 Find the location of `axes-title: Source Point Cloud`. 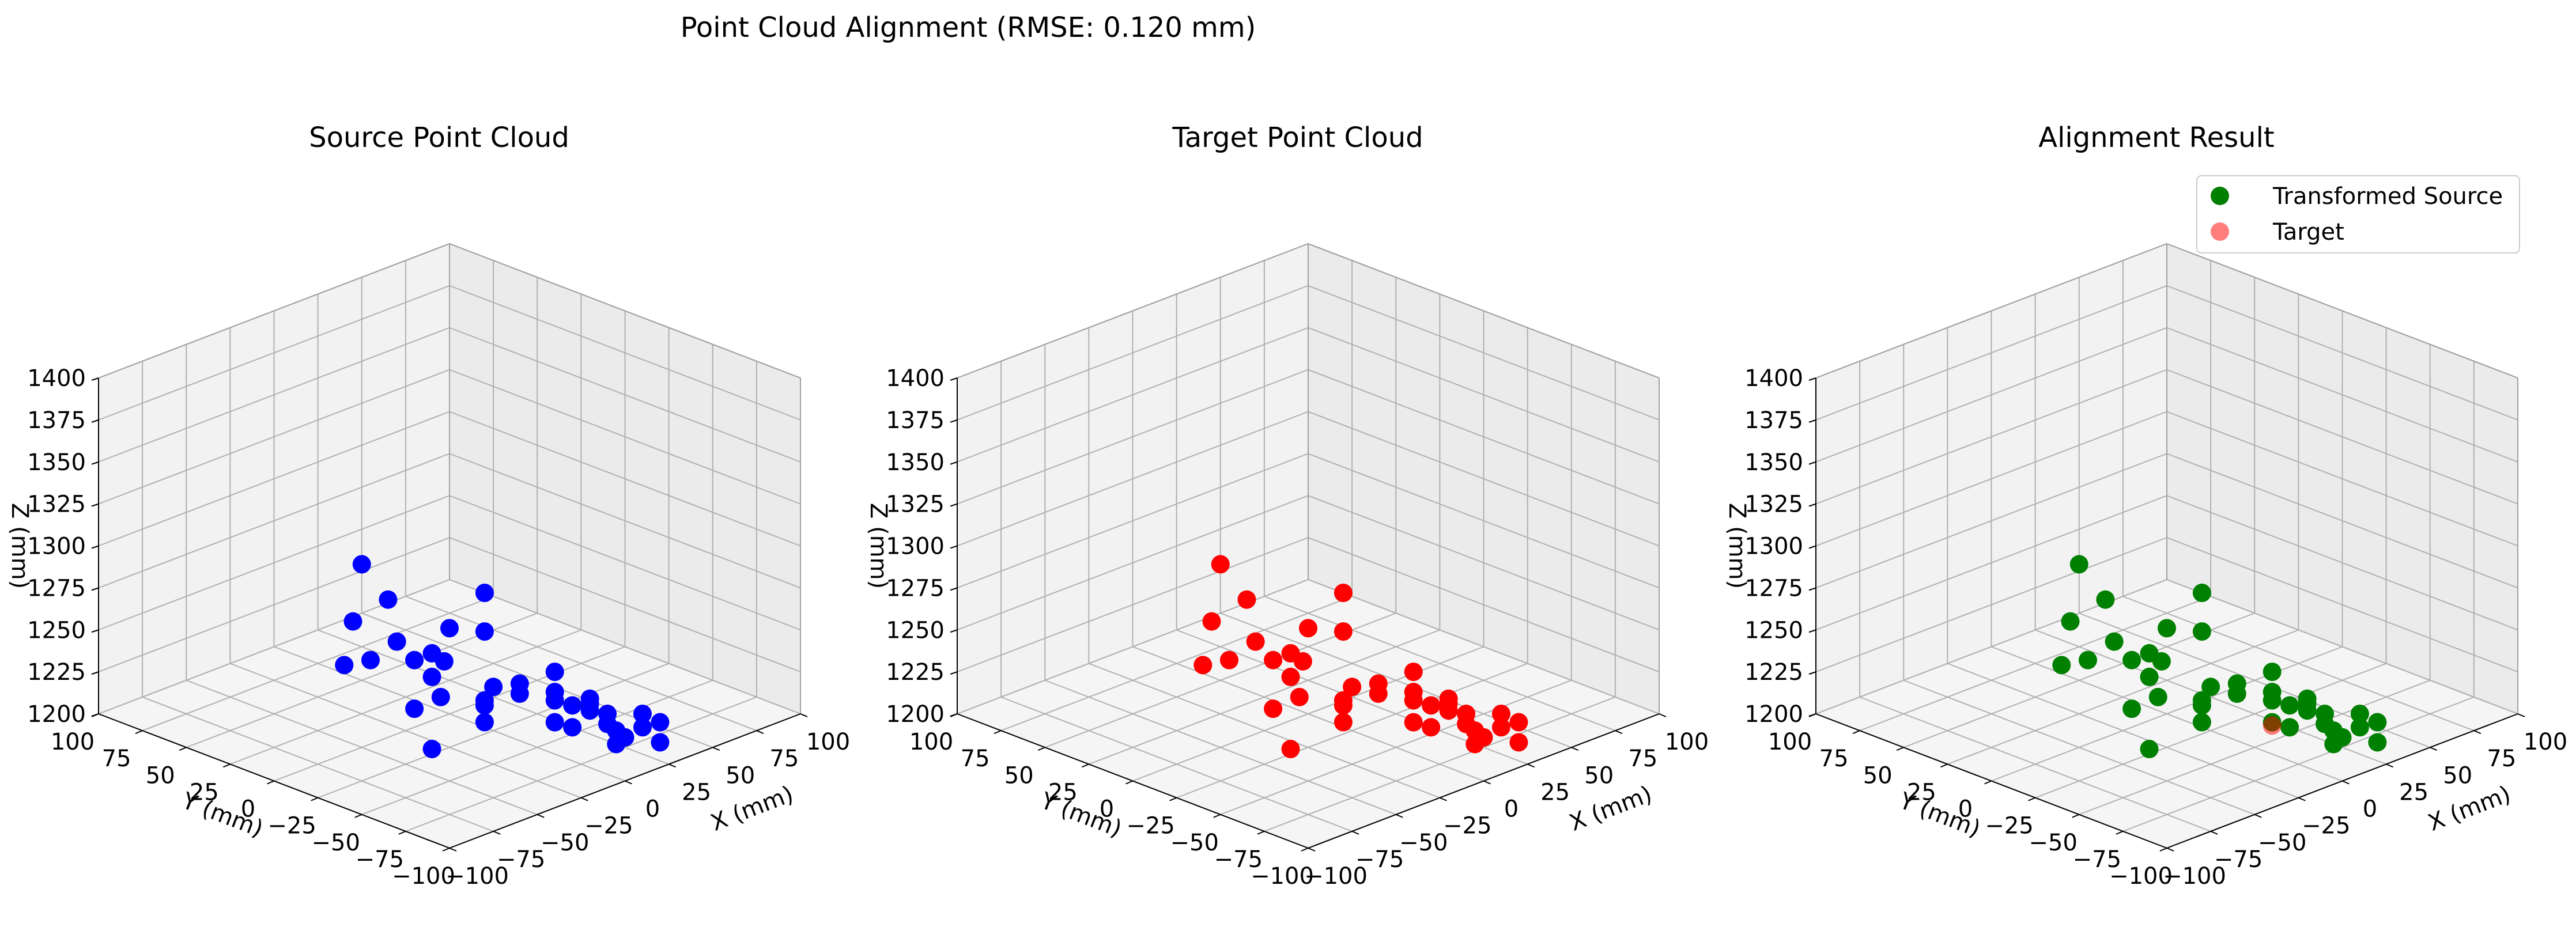

axes-title: Source Point Cloud is located at coordinates (439, 138).